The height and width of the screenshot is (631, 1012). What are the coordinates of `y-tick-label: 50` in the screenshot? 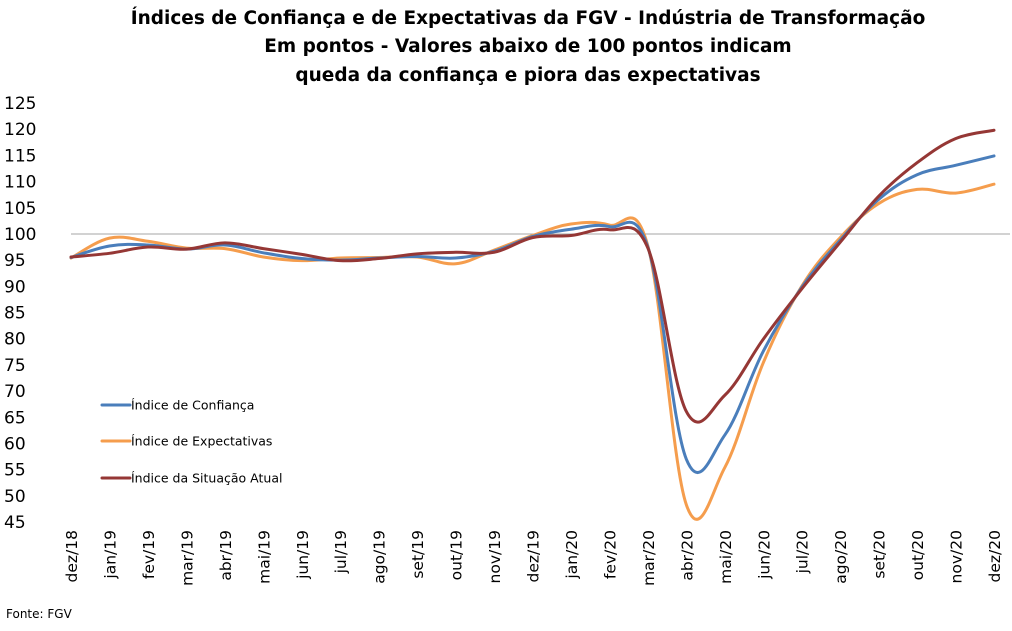 It's located at (15, 497).